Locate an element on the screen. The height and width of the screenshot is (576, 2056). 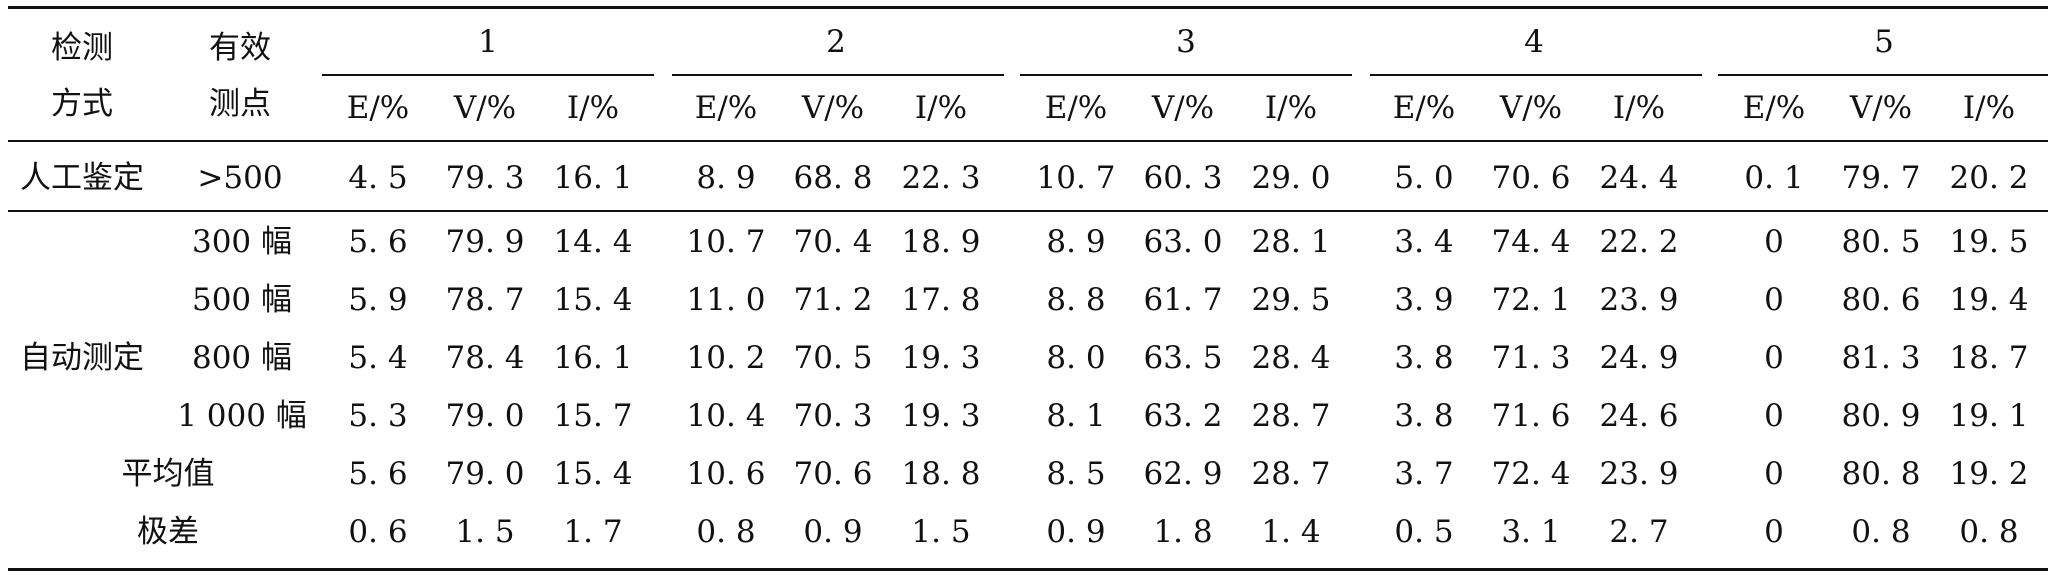
summary-value-cell: 23. 9 is located at coordinates (1639, 474).